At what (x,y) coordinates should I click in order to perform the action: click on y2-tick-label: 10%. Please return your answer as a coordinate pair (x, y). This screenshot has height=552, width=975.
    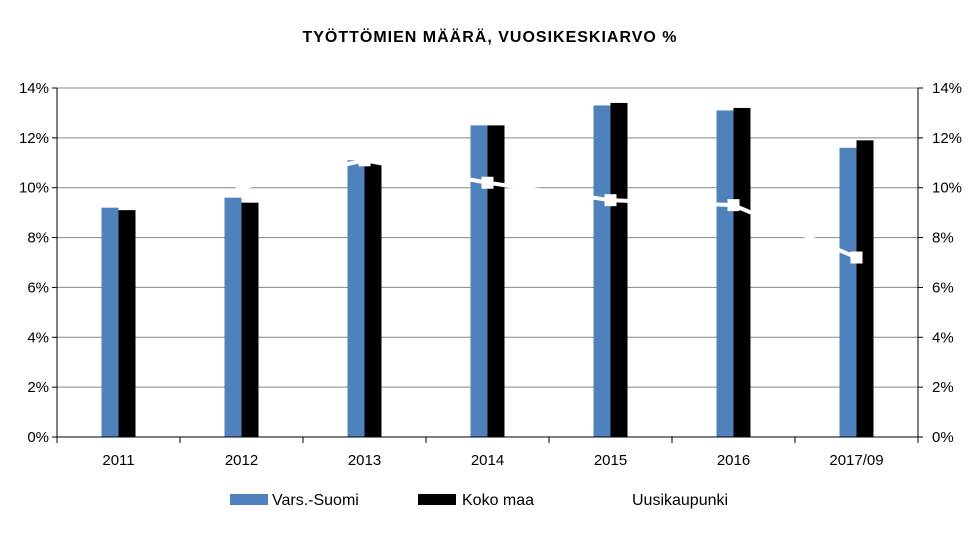
    Looking at the image, I should click on (947, 188).